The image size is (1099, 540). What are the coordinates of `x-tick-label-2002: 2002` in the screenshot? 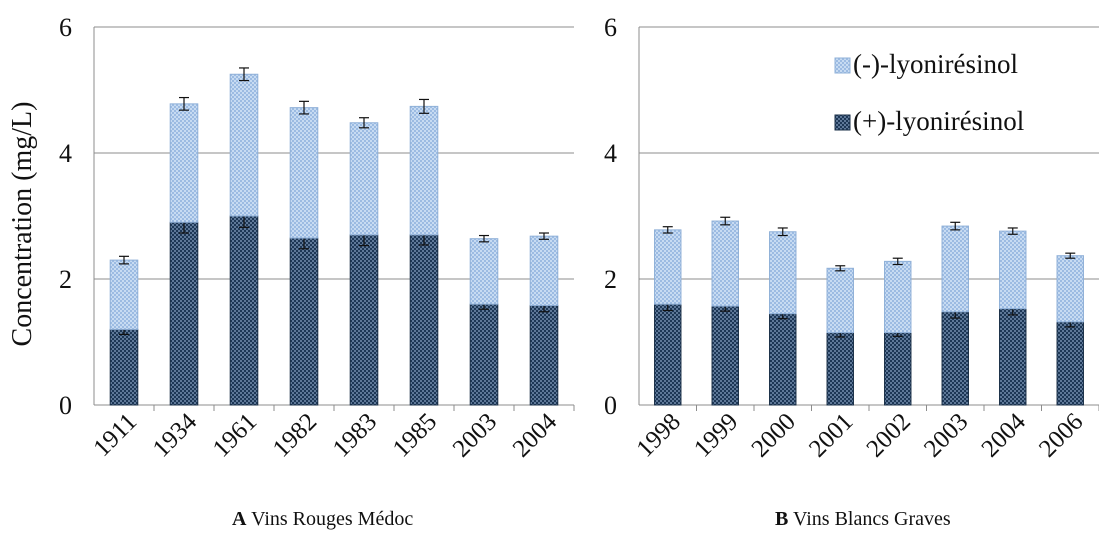 It's located at (889, 435).